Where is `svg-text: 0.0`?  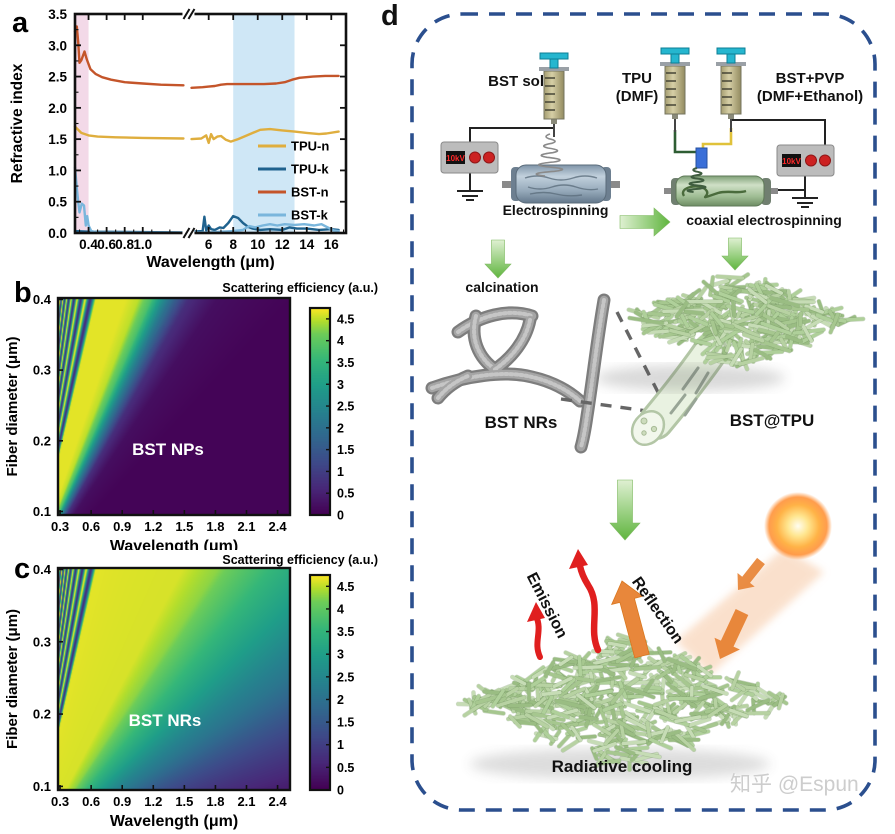 svg-text: 0.0 is located at coordinates (57, 233).